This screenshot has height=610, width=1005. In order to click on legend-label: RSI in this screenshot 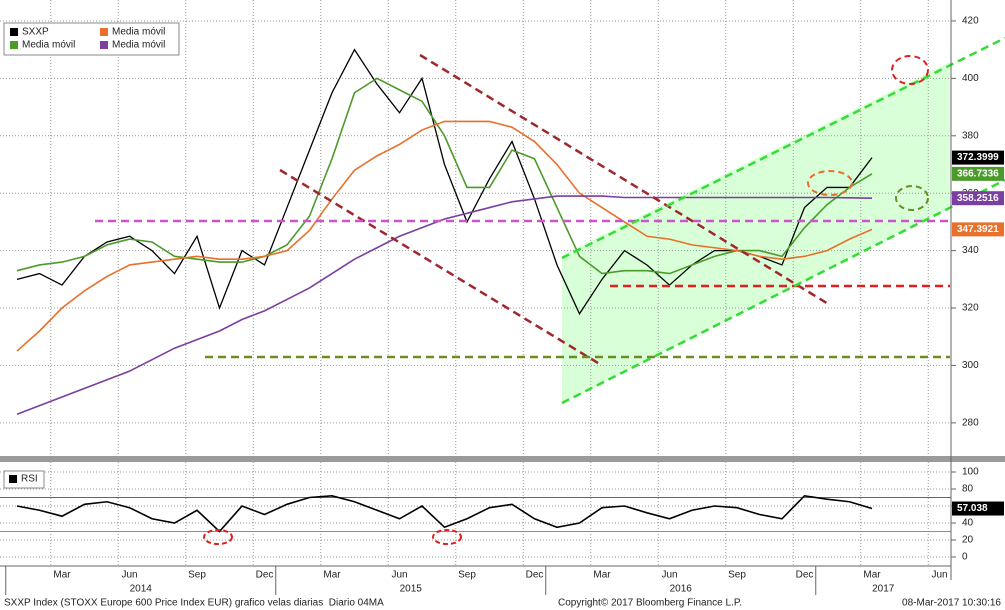, I will do `click(29, 479)`.